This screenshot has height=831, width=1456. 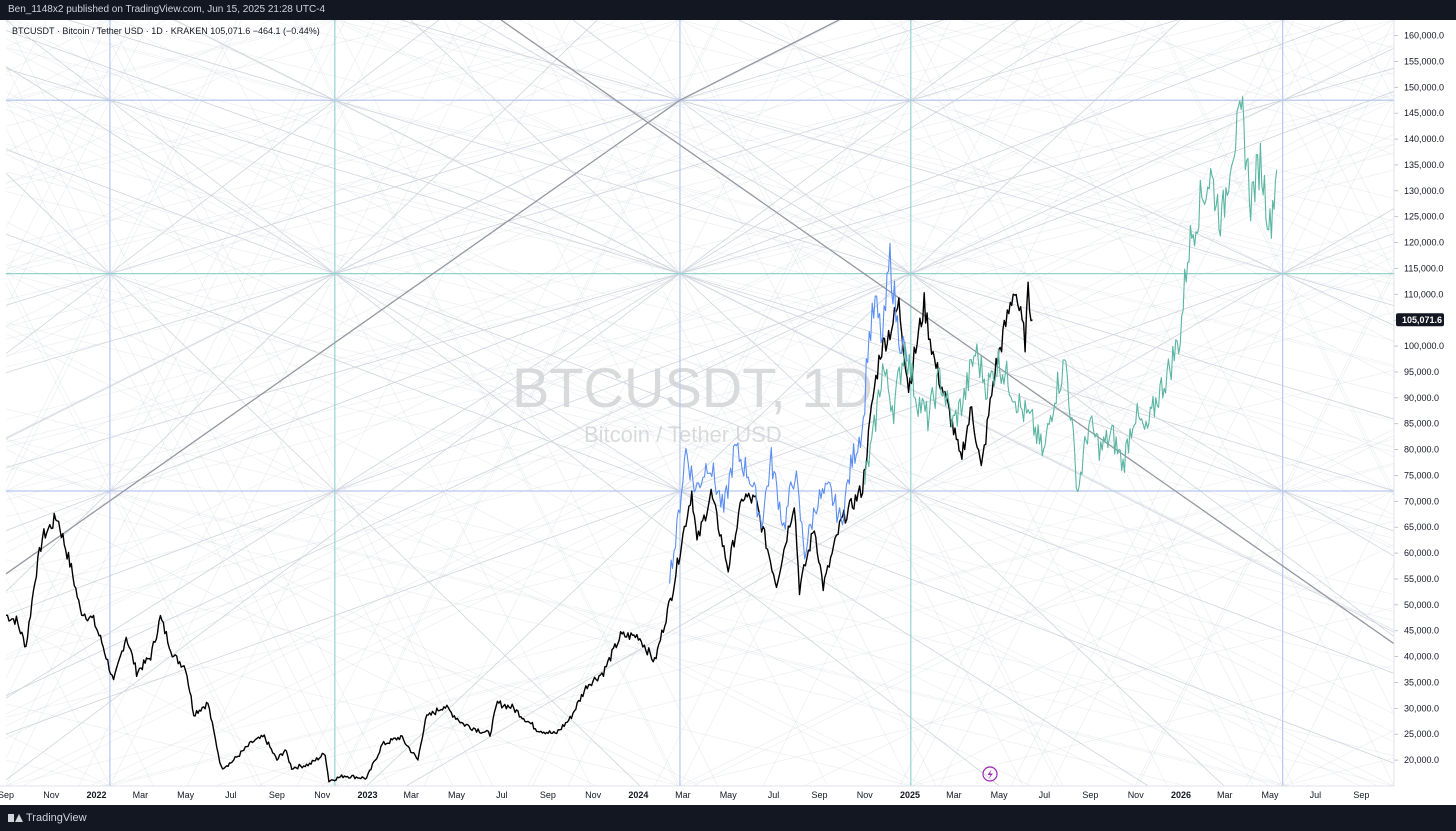 What do you see at coordinates (548, 795) in the screenshot?
I see `x-tick-label-12: Sep` at bounding box center [548, 795].